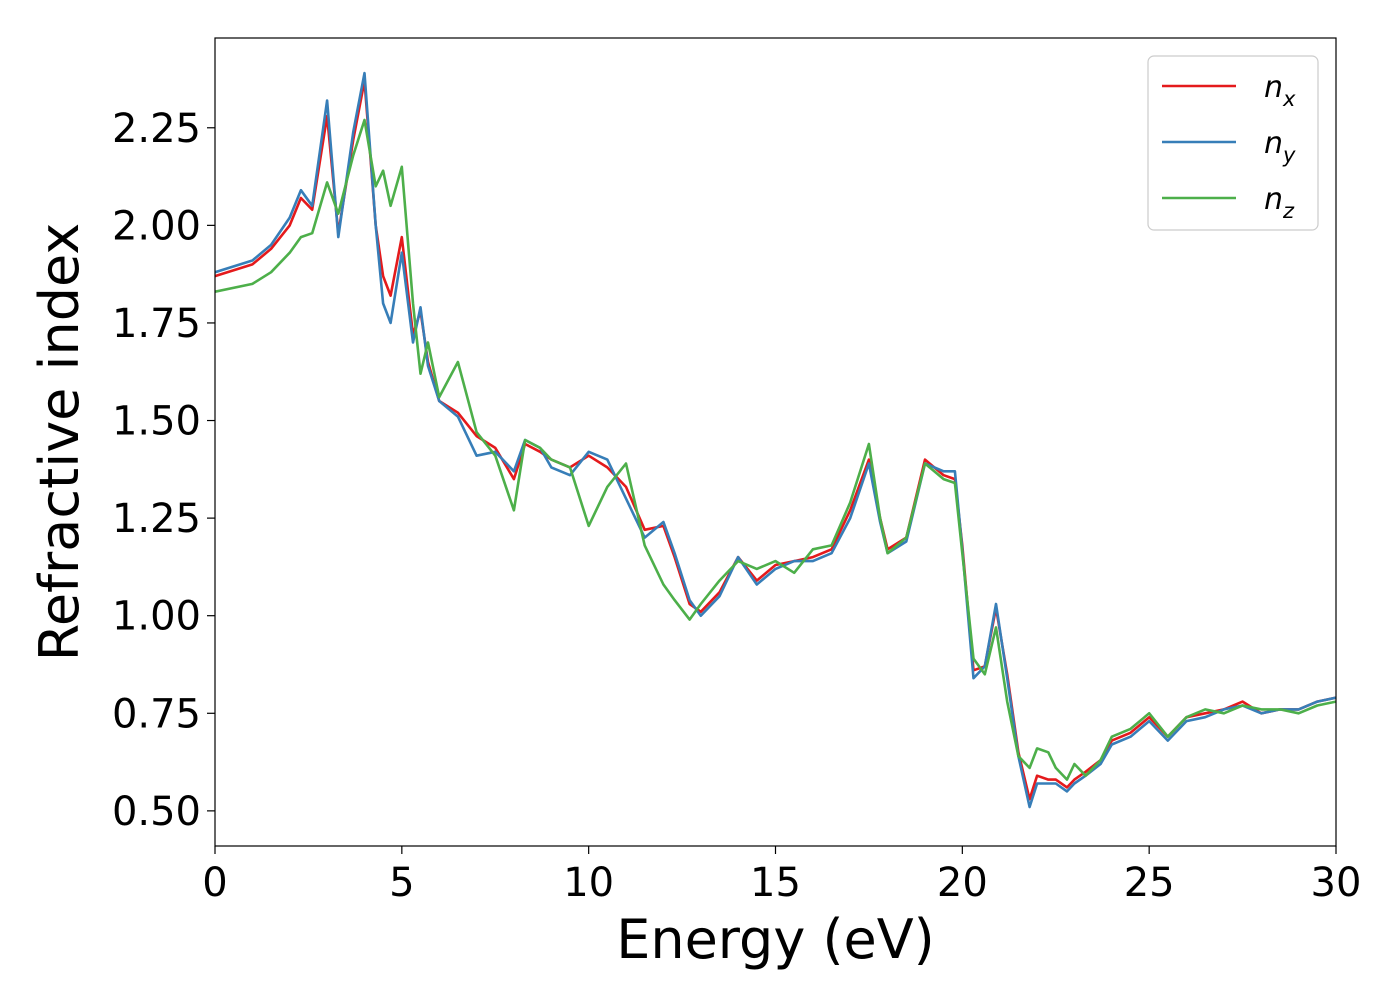 The height and width of the screenshot is (1000, 1400). Describe the element at coordinates (156, 812) in the screenshot. I see `y-tick-label: 0.50` at that location.